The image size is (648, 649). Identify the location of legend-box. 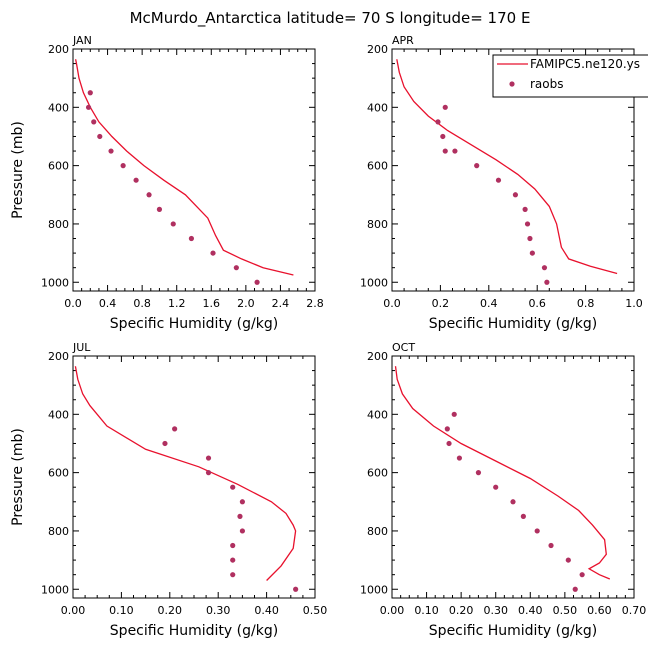
(570, 76).